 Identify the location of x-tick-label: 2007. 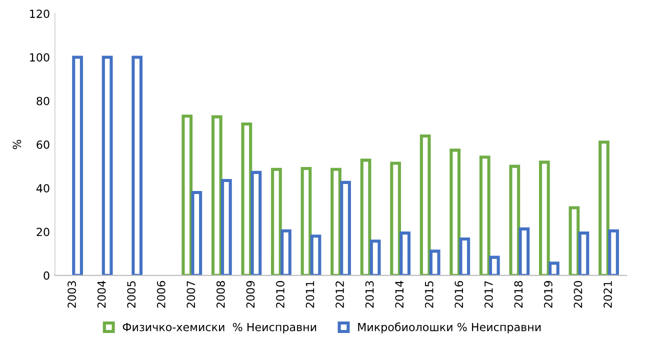
(191, 294).